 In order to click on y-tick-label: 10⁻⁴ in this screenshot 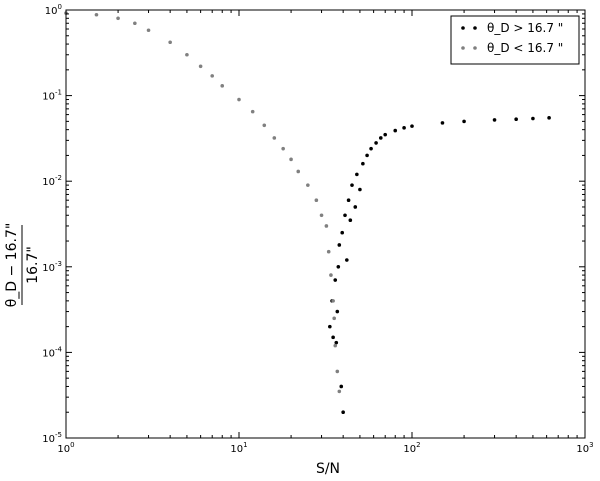, I will do `click(52, 352)`.